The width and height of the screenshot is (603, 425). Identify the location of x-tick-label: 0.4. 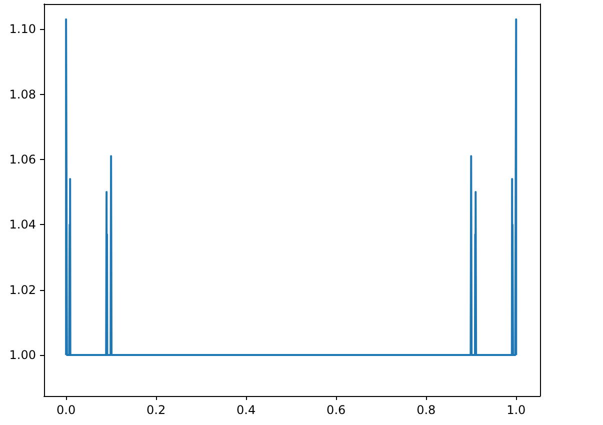
(246, 410).